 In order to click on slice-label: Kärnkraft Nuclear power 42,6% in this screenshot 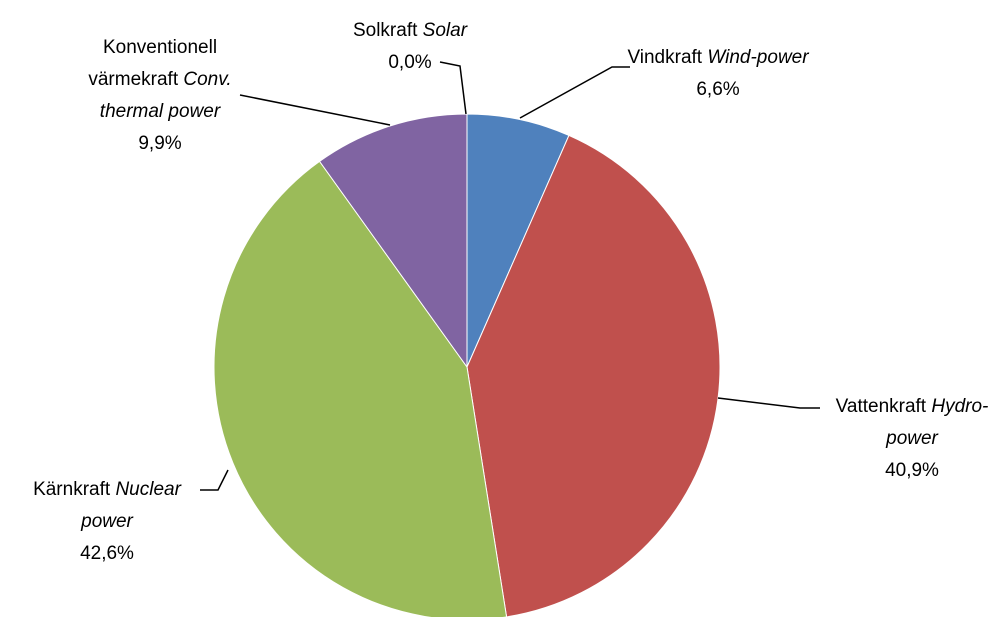, I will do `click(107, 521)`.